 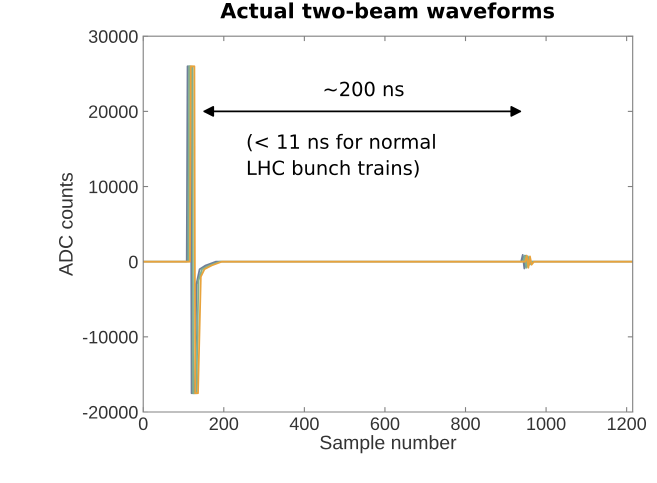 What do you see at coordinates (114, 187) in the screenshot?
I see `y-tick-label: 10000` at bounding box center [114, 187].